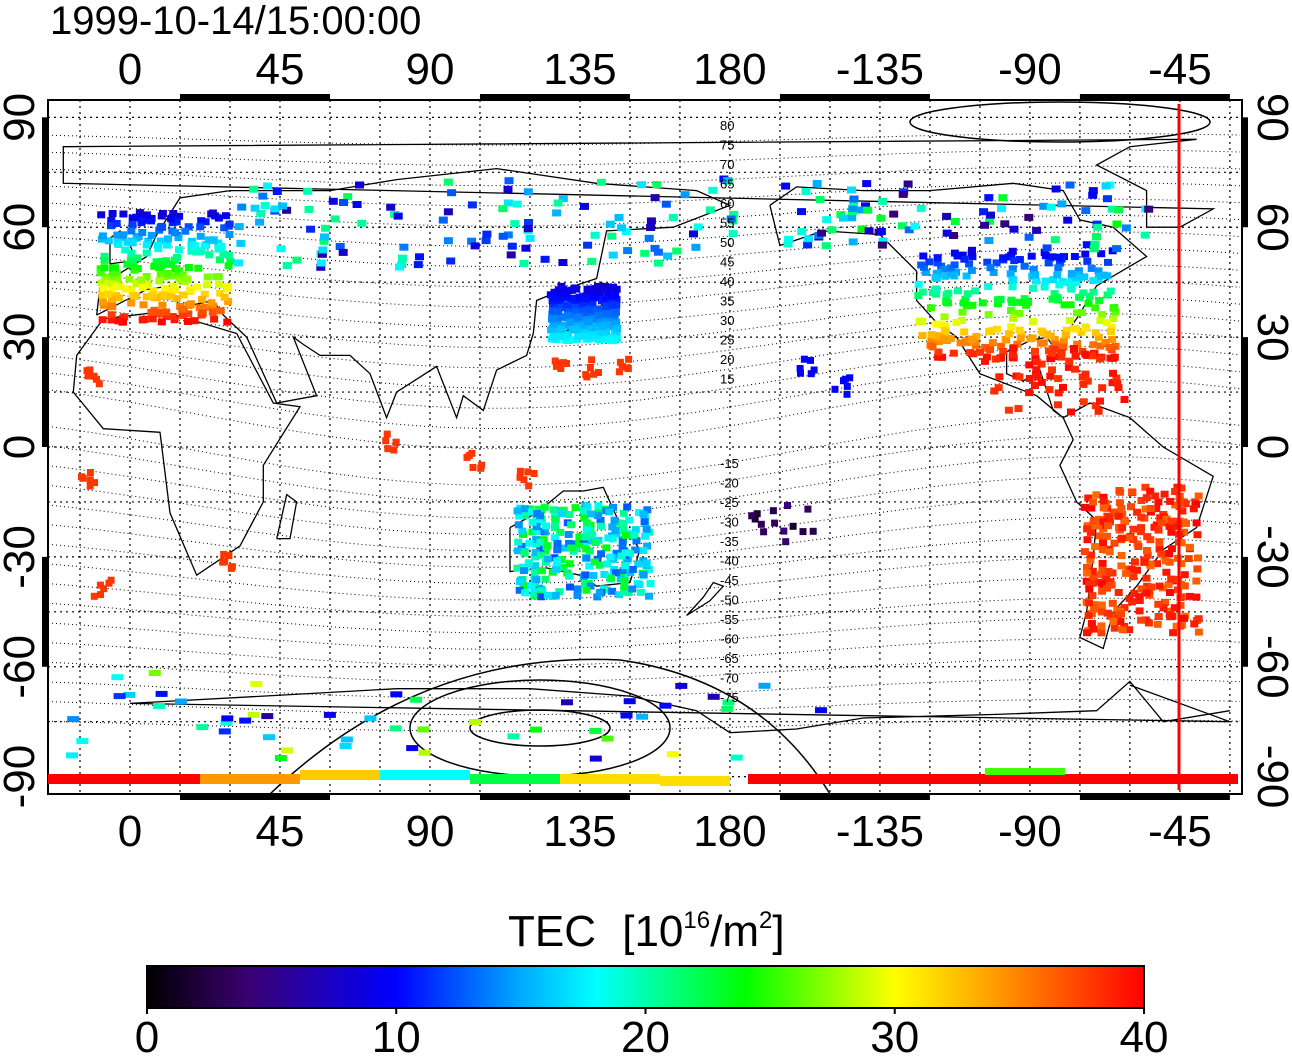 This screenshot has height=1057, width=1292. Describe the element at coordinates (727, 184) in the screenshot. I see `contour-label: 65` at that location.